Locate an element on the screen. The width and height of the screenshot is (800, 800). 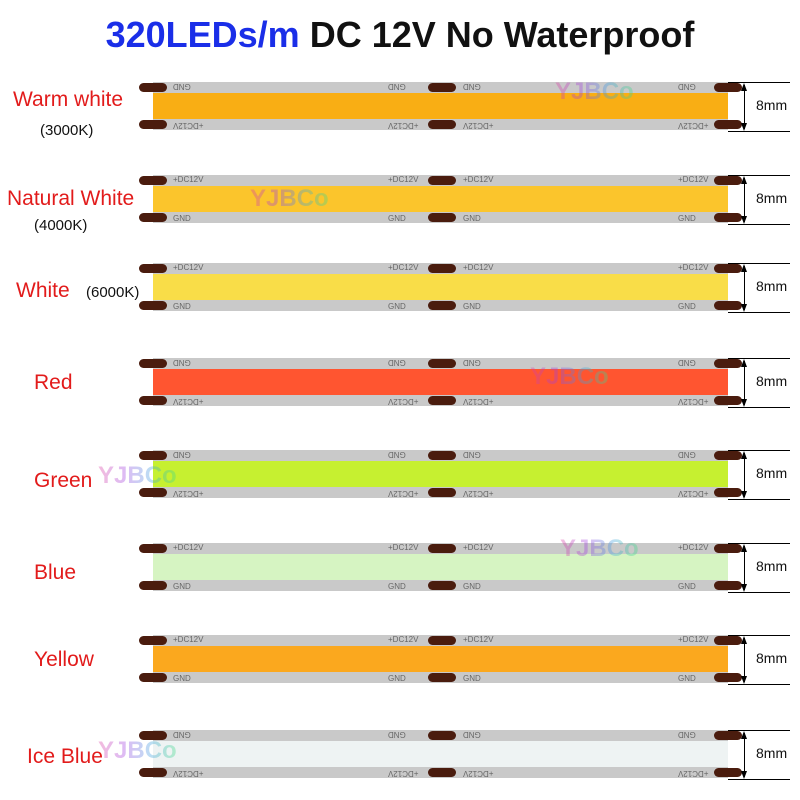
title-rest: DC 12V No Waterproof is located at coordinates (497, 34).